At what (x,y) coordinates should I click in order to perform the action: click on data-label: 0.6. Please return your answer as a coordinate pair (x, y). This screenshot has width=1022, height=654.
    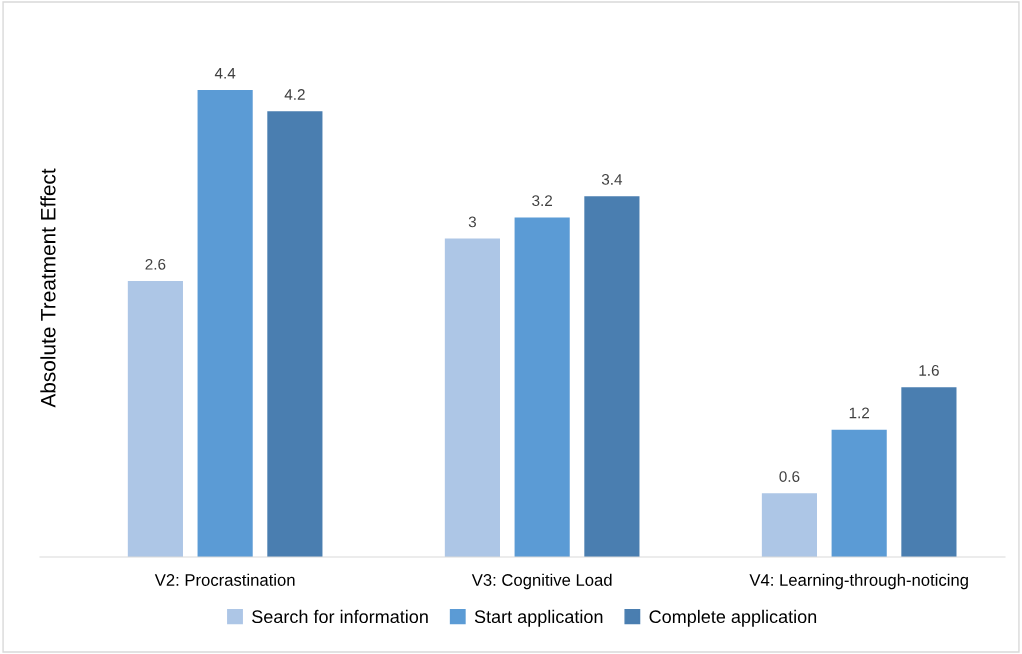
    Looking at the image, I should click on (789, 476).